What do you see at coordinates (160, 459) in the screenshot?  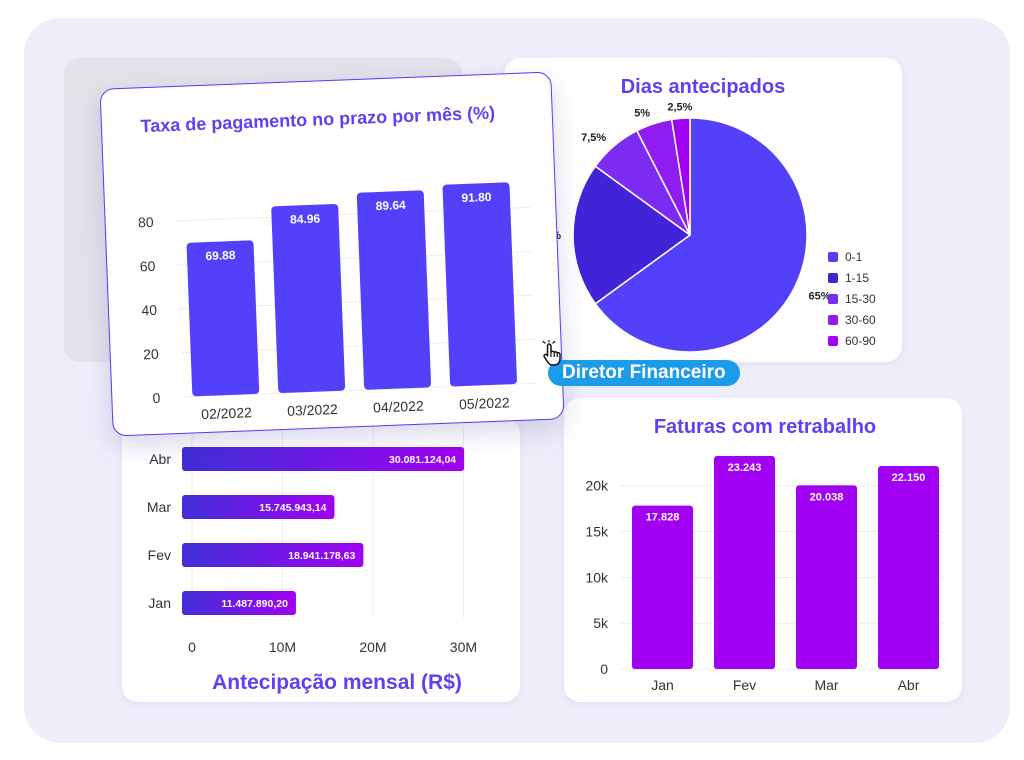 I see `y-category-label: Abr` at bounding box center [160, 459].